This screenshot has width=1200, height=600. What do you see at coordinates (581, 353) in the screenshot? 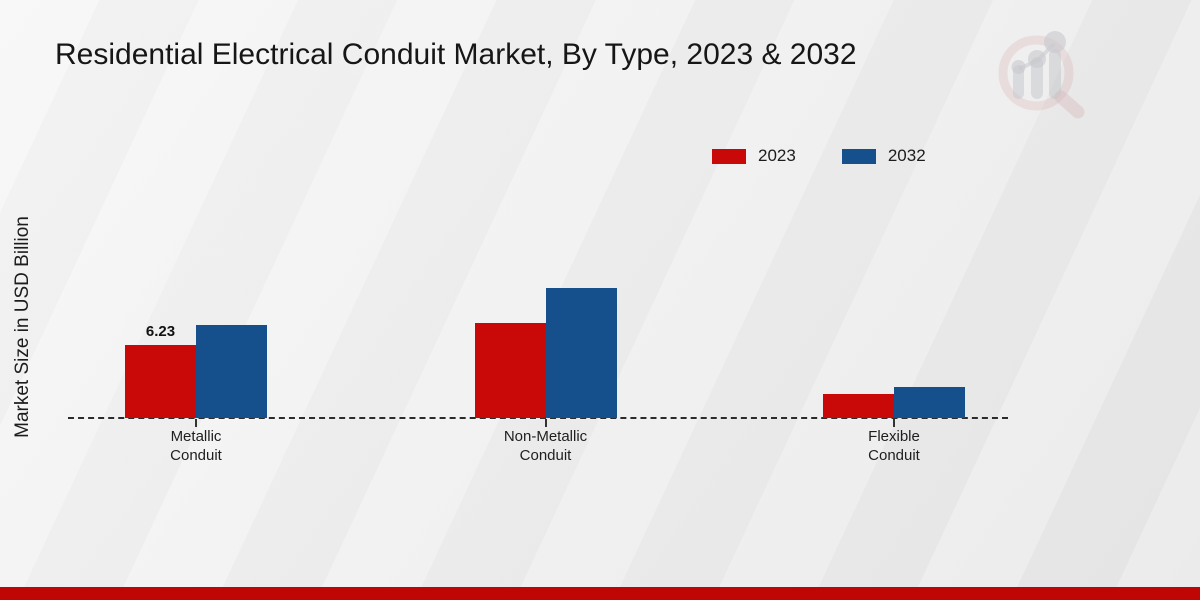
I see `bar-2032-non-metallic-conduit` at bounding box center [581, 353].